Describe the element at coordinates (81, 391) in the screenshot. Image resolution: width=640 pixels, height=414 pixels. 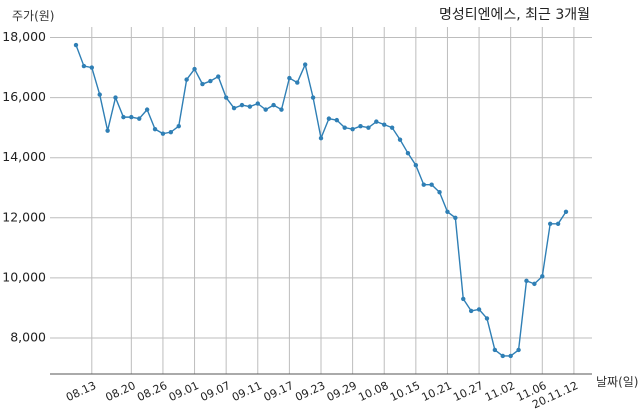
I see `x-tick-label: 08.13` at that location.